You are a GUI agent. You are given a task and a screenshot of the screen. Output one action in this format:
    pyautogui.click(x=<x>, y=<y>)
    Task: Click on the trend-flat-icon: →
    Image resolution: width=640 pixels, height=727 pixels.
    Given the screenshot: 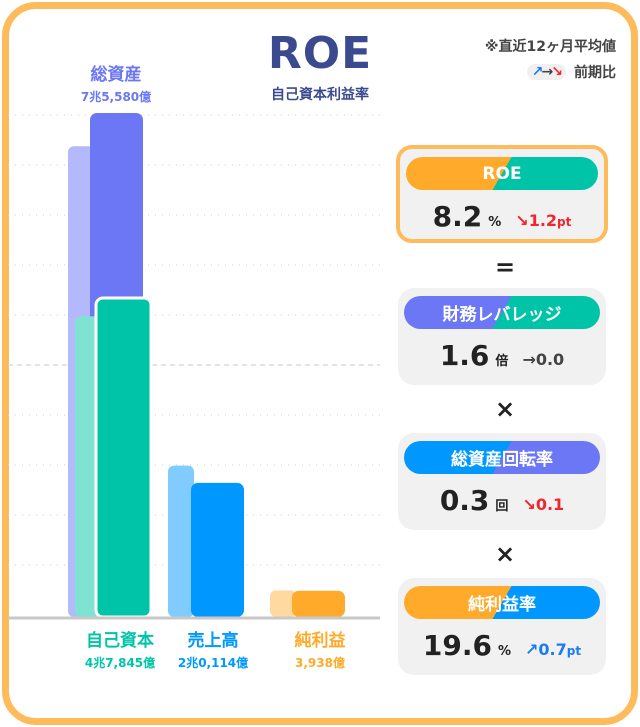 What is the action you would take?
    pyautogui.click(x=529, y=359)
    